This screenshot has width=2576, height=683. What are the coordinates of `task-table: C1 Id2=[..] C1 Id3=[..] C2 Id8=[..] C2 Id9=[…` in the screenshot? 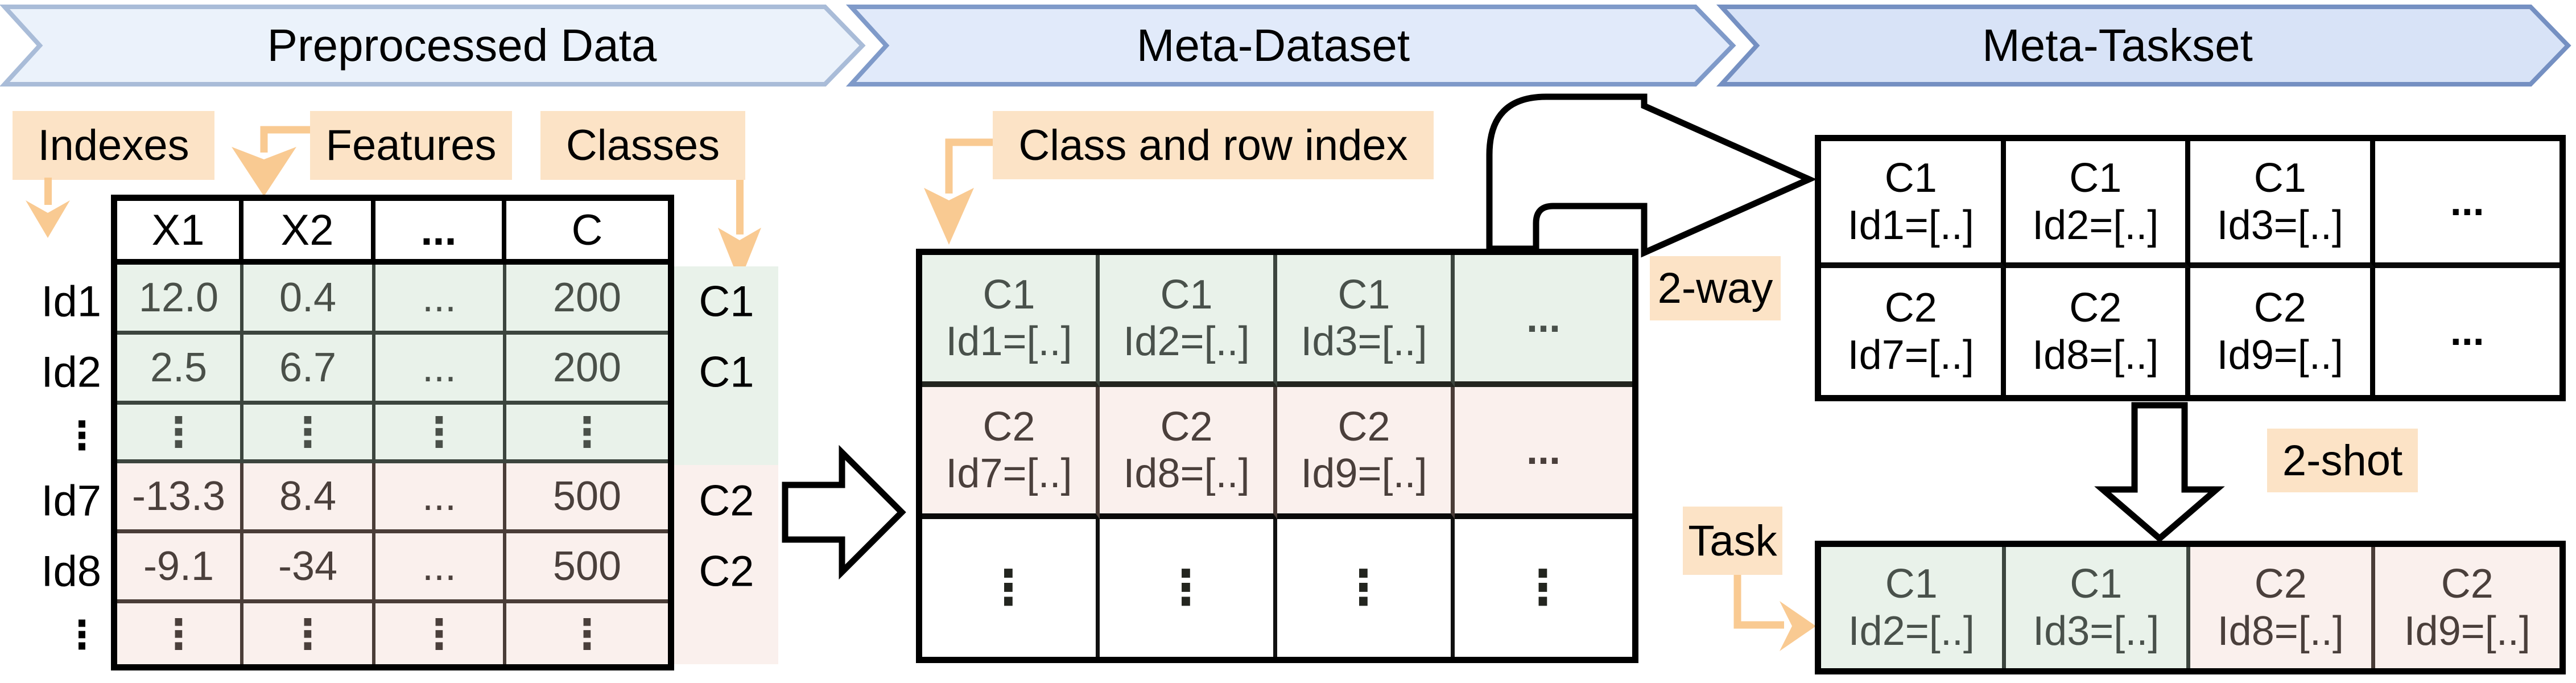 It's located at (2191, 608).